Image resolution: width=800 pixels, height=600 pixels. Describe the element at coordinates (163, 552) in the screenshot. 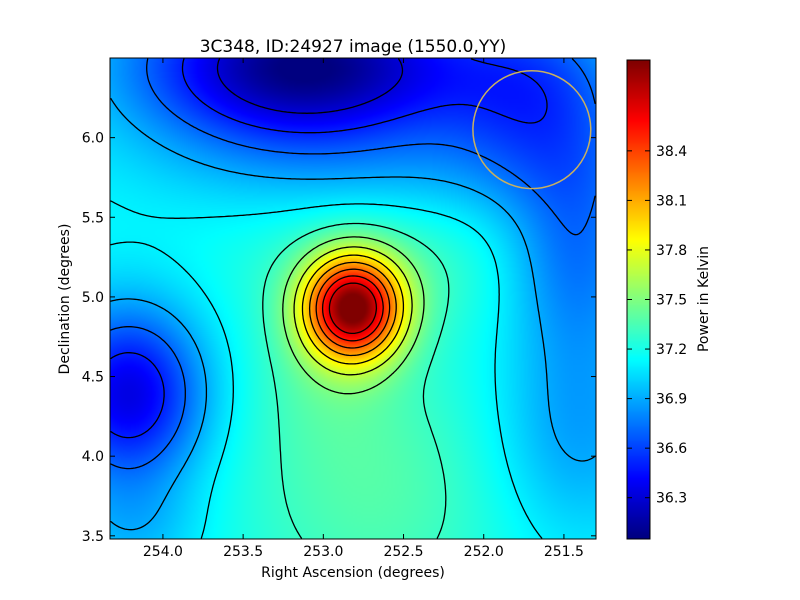

I see `x-tick-label: 254.0` at that location.